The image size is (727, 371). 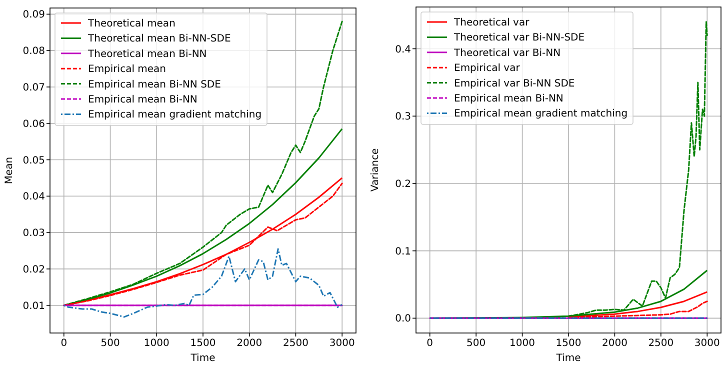 I want to click on y-tick-label: 0.09, so click(x=33, y=15).